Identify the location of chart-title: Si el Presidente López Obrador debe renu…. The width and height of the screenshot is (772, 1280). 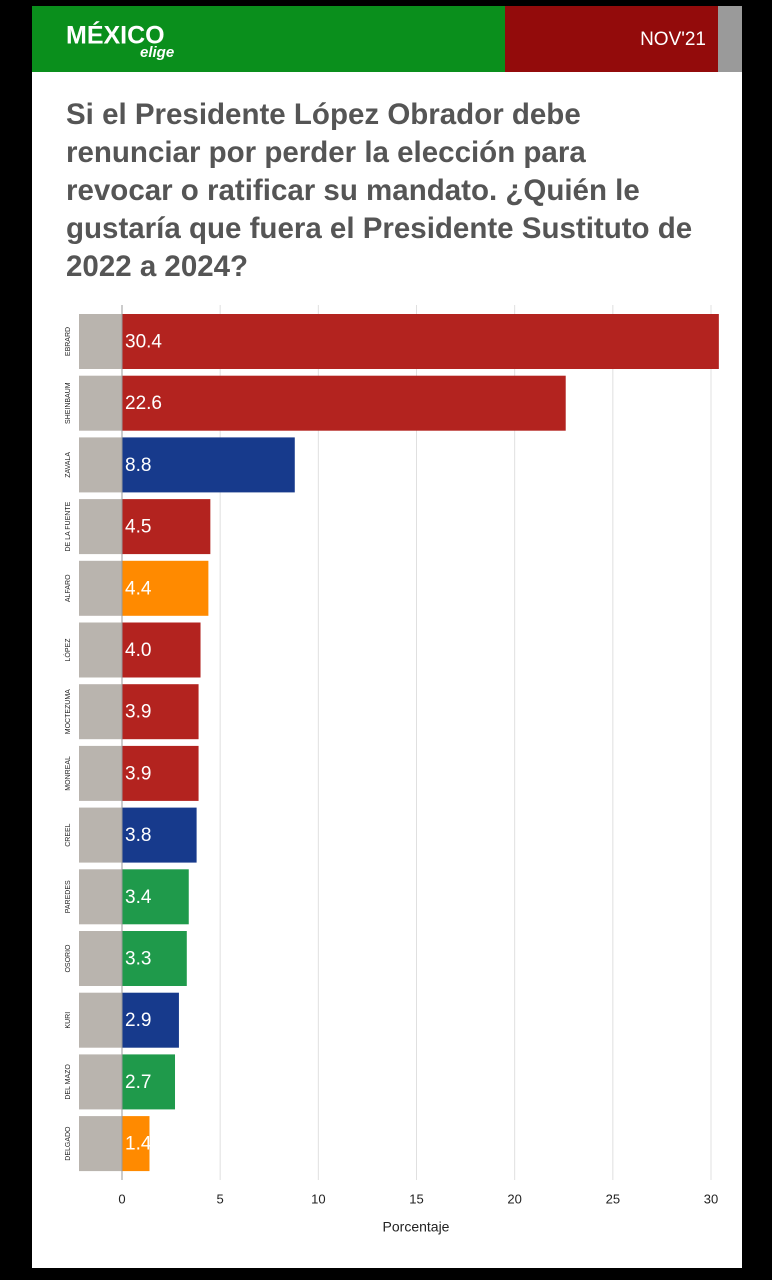
(379, 190).